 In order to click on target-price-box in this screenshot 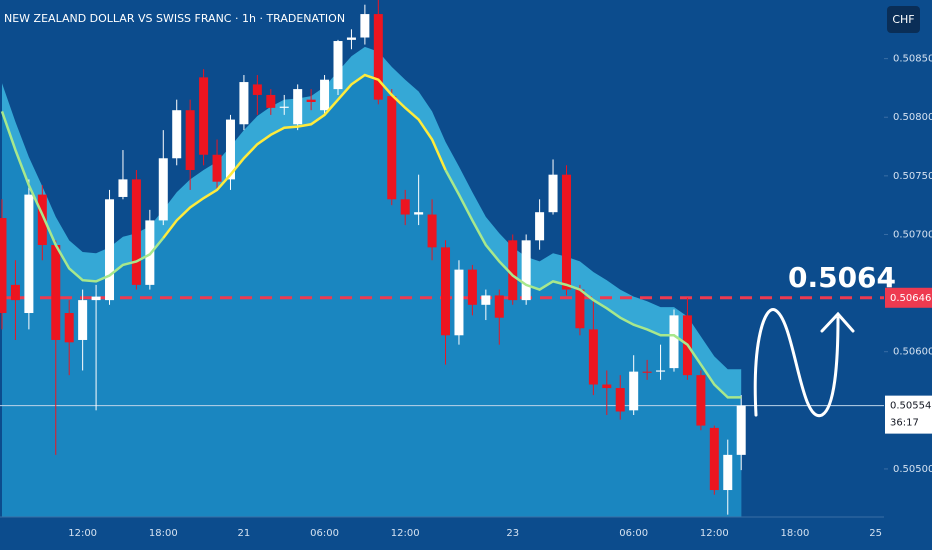, I will do `click(908, 297)`.